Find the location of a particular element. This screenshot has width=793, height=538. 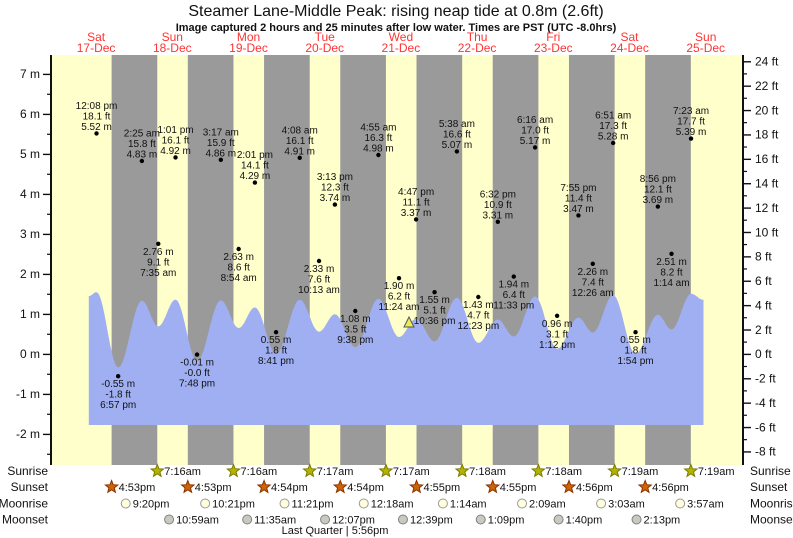

tide-m-label: 2.76 m is located at coordinates (158, 252).